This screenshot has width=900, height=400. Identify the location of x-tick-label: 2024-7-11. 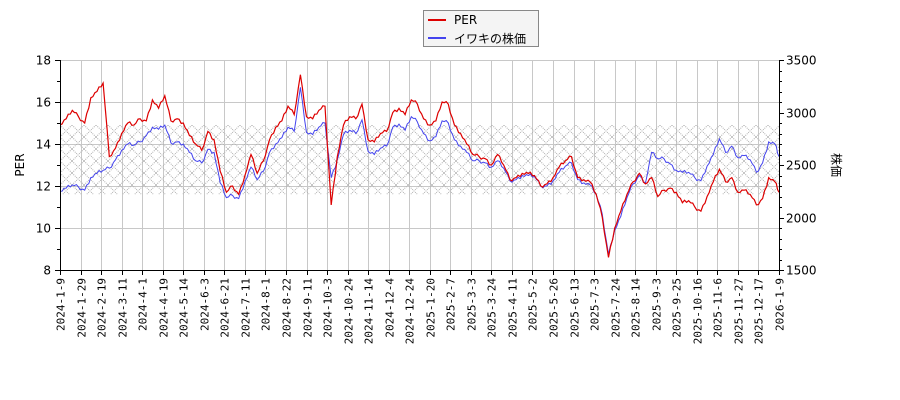
(246, 308).